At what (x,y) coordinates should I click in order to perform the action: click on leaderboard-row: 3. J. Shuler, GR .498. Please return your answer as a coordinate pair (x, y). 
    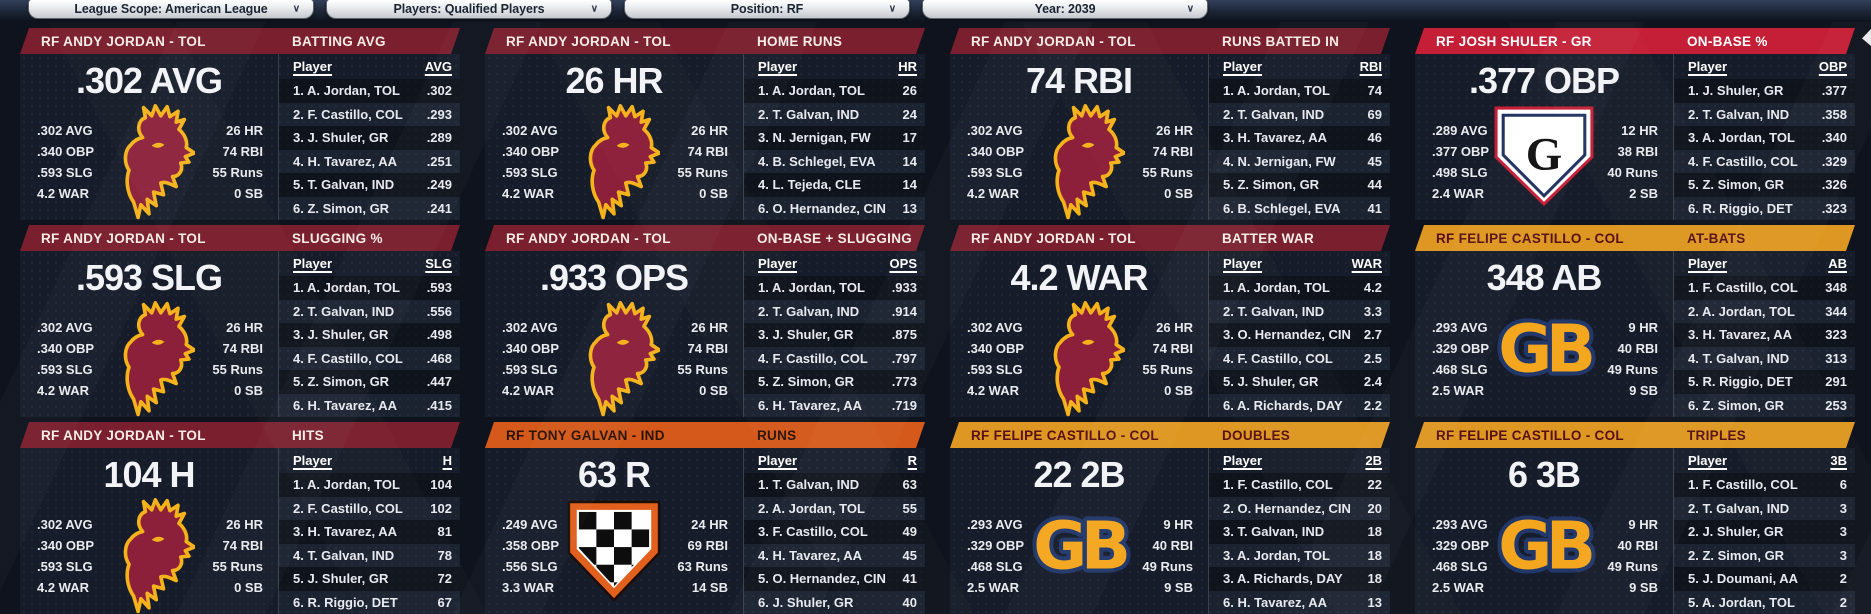
    Looking at the image, I should click on (369, 335).